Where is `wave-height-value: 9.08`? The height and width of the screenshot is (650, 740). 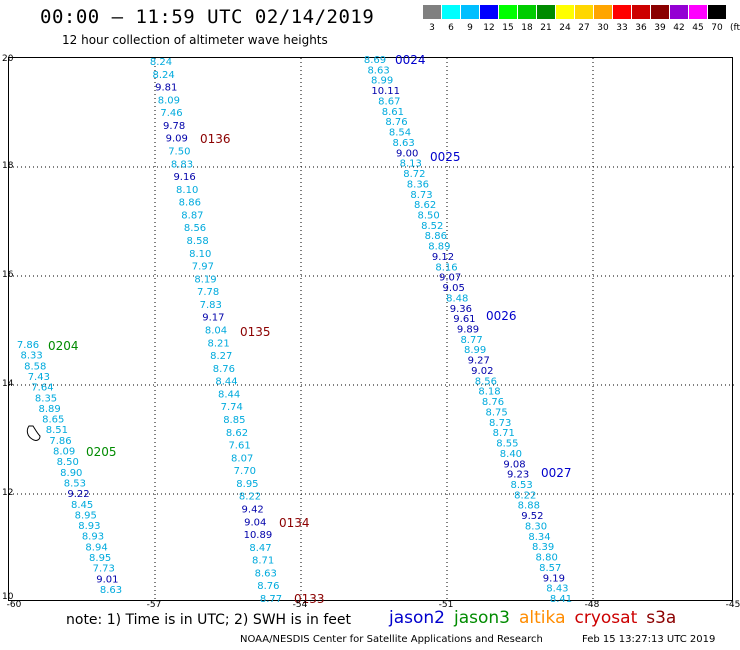
wave-height-value: 9.08 is located at coordinates (514, 464).